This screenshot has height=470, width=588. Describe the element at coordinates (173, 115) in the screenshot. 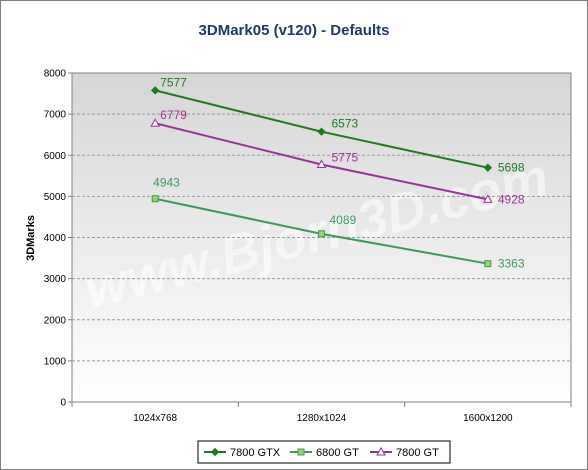

I see `data-label: 6779` at that location.